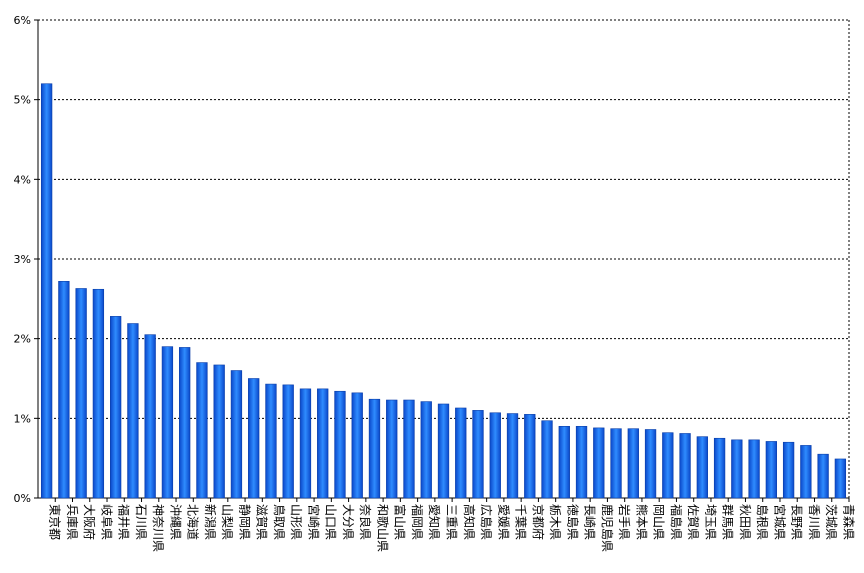 This screenshot has width=864, height=573. What do you see at coordinates (124, 522) in the screenshot?
I see `x-tick-label: 福井県` at bounding box center [124, 522].